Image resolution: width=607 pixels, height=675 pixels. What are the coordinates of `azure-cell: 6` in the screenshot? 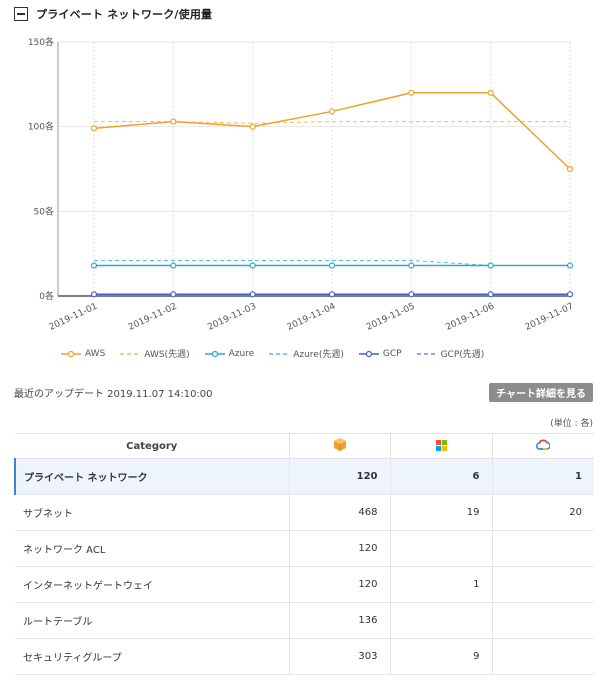 It's located at (440, 476).